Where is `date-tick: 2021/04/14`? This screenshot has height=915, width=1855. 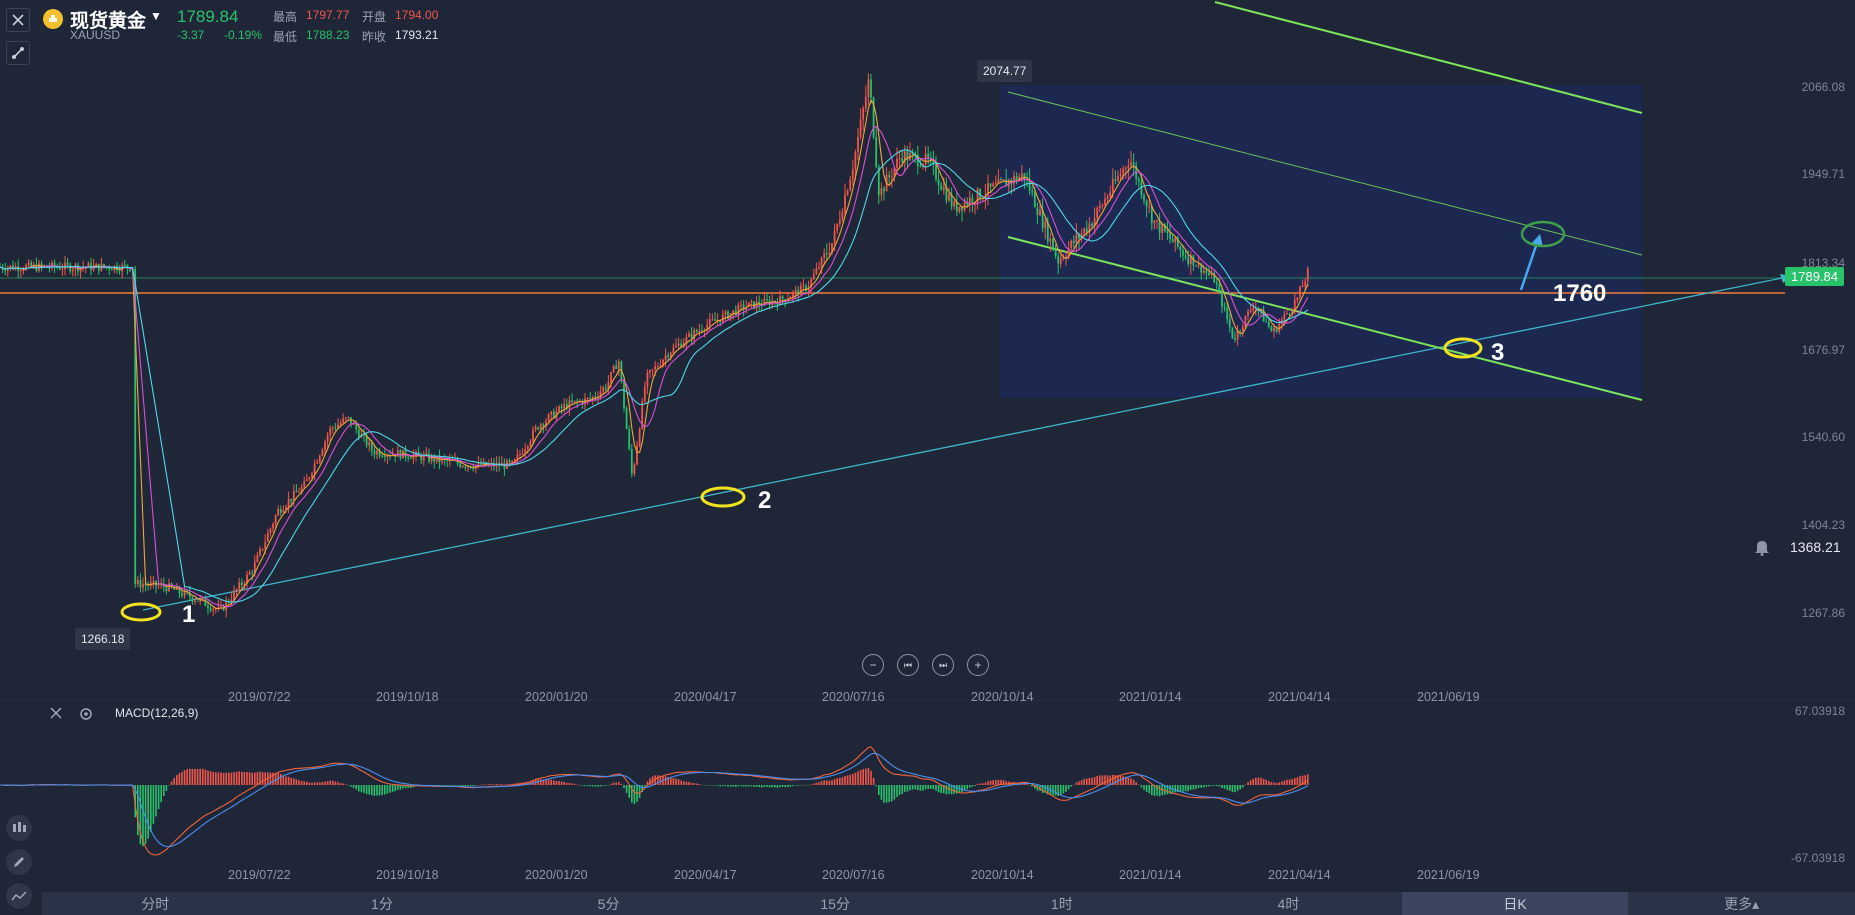 date-tick: 2021/04/14 is located at coordinates (1299, 875).